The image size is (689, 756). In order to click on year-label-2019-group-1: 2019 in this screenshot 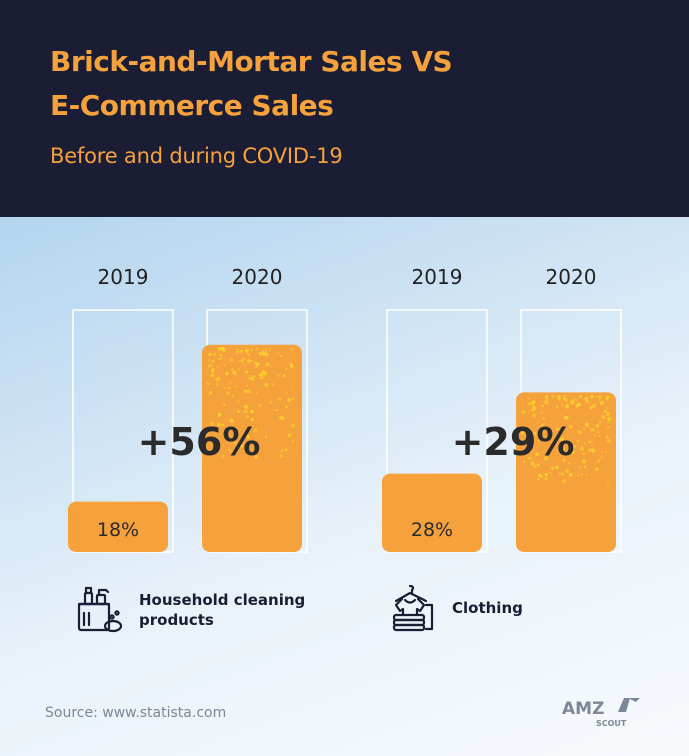, I will do `click(123, 277)`.